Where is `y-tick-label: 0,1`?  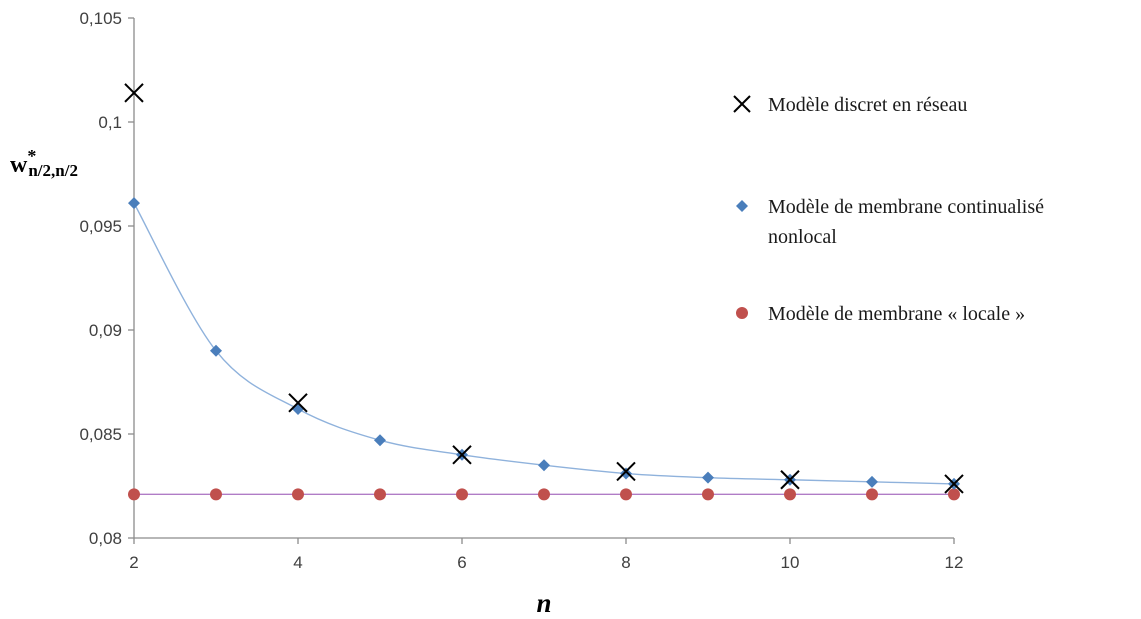
y-tick-label: 0,1 is located at coordinates (110, 122).